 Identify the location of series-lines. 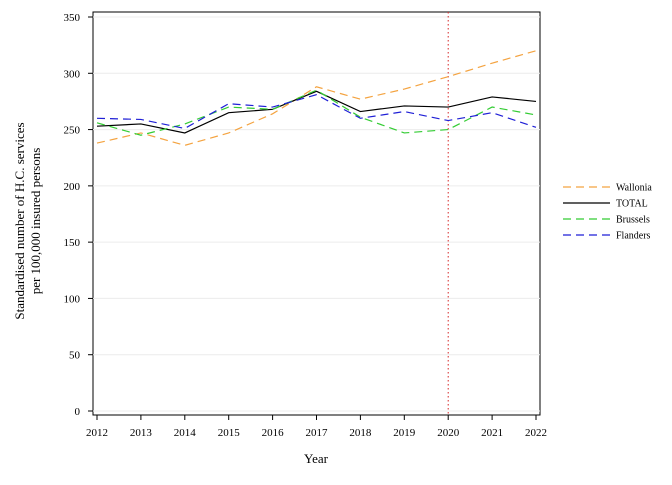
(316, 98).